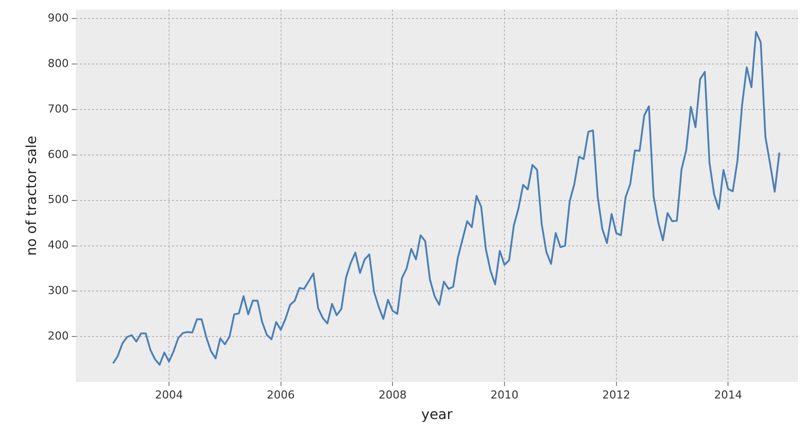 The height and width of the screenshot is (428, 804). Describe the element at coordinates (437, 415) in the screenshot. I see `x-axis-title: year` at that location.